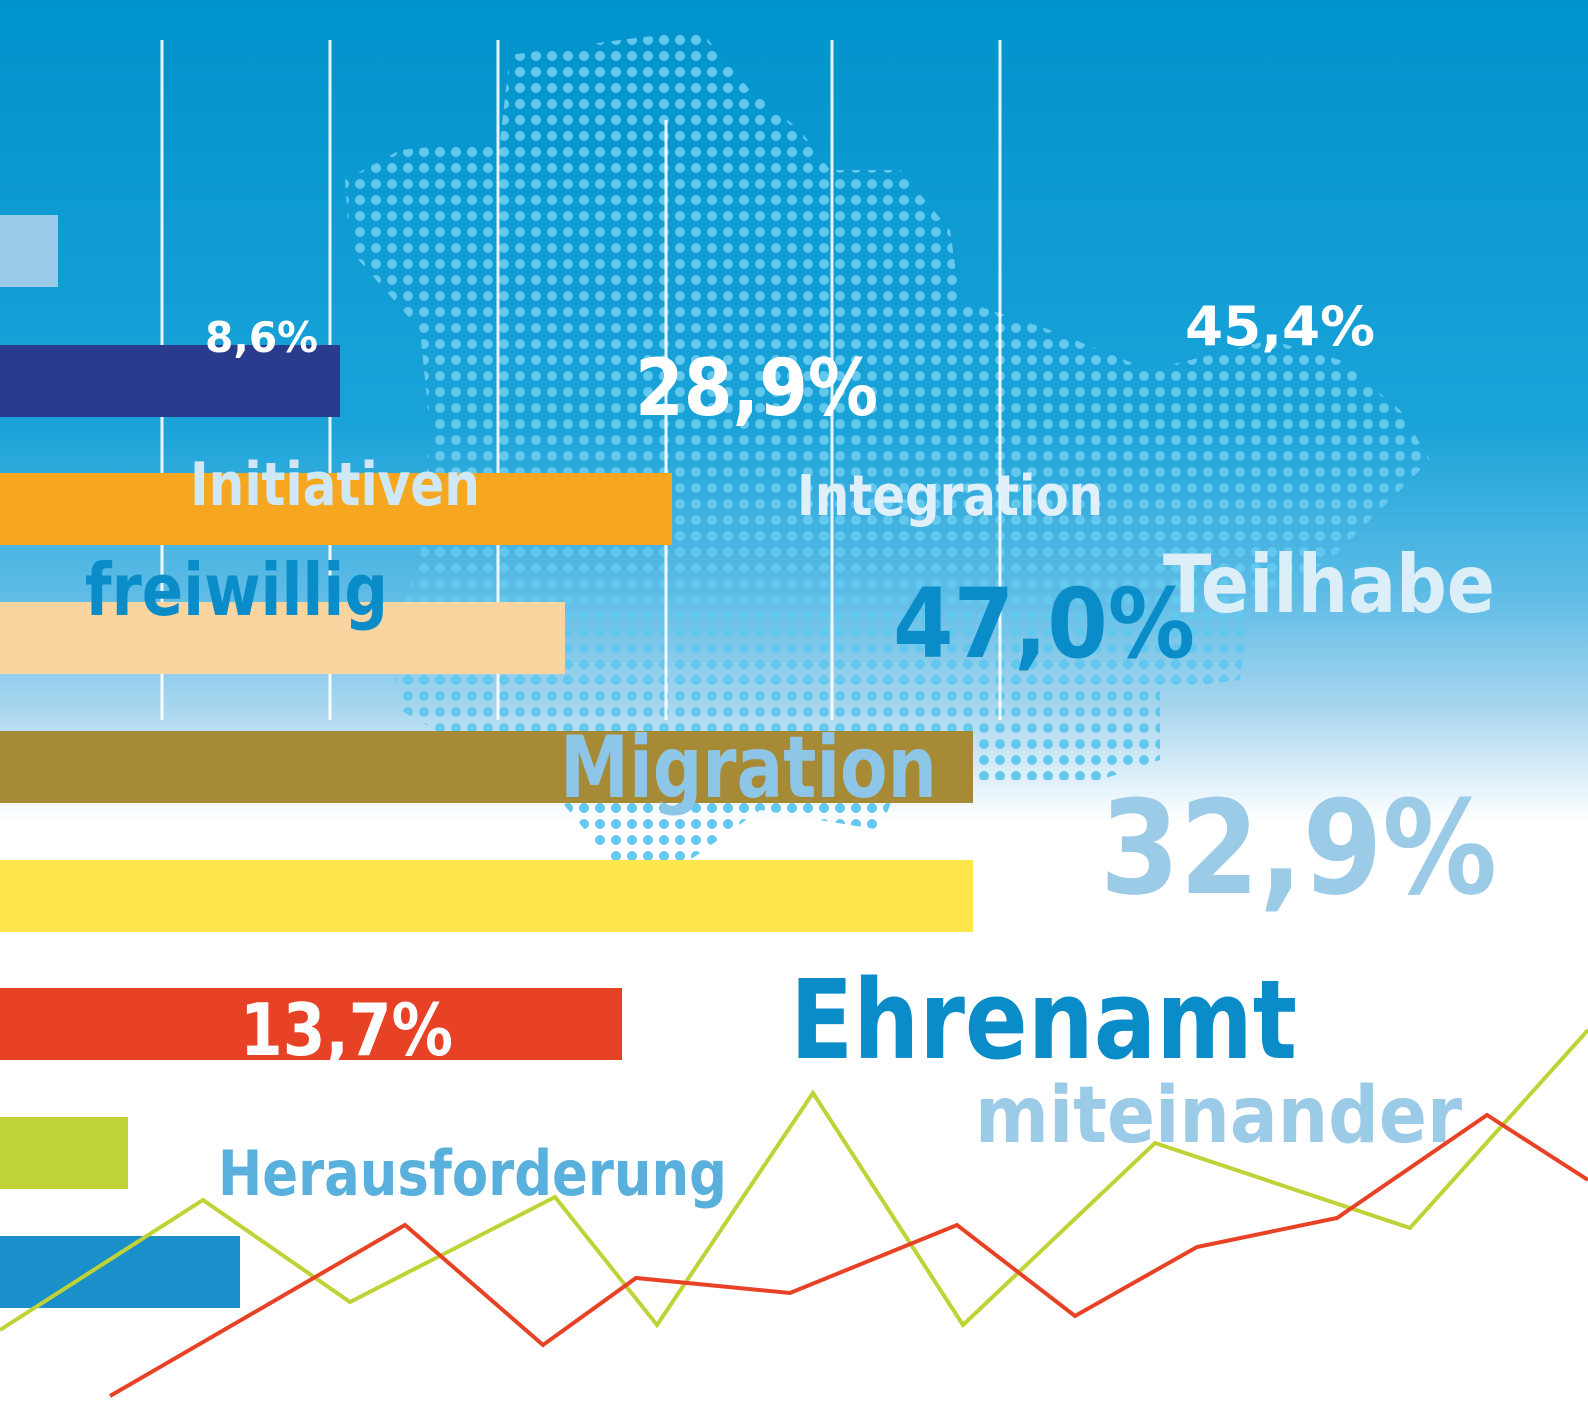  Describe the element at coordinates (335, 485) in the screenshot. I see `word: Initiativen` at that location.